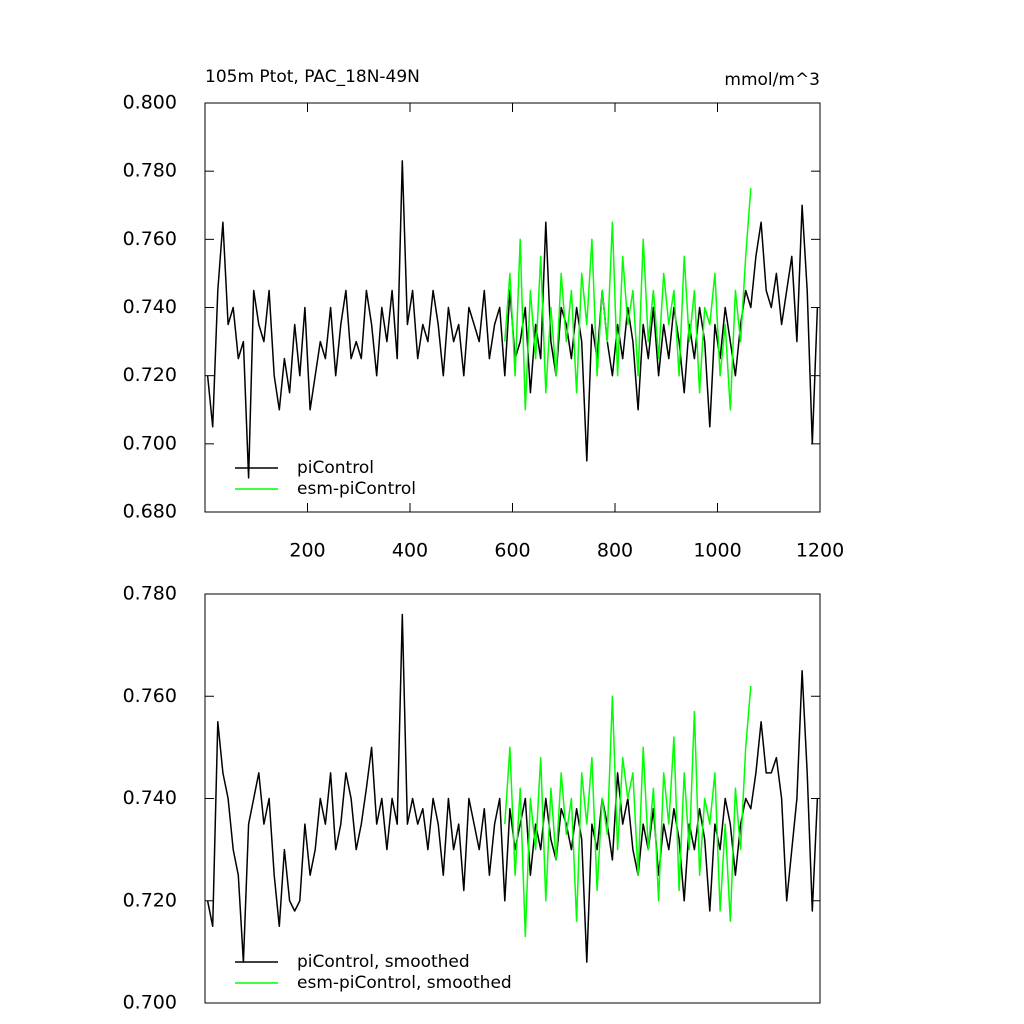 The height and width of the screenshot is (1024, 1024). Describe the element at coordinates (383, 962) in the screenshot. I see `legend-label: piControl, smoothed` at that location.